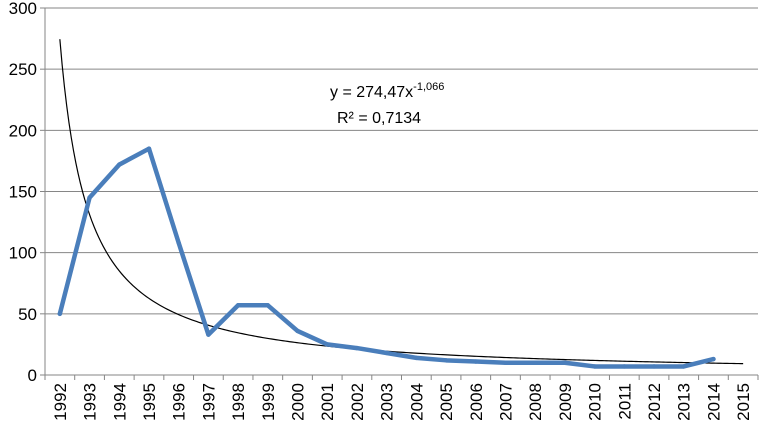 The width and height of the screenshot is (761, 430). What do you see at coordinates (387, 402) in the screenshot?
I see `x-tick-label: 2003` at bounding box center [387, 402].